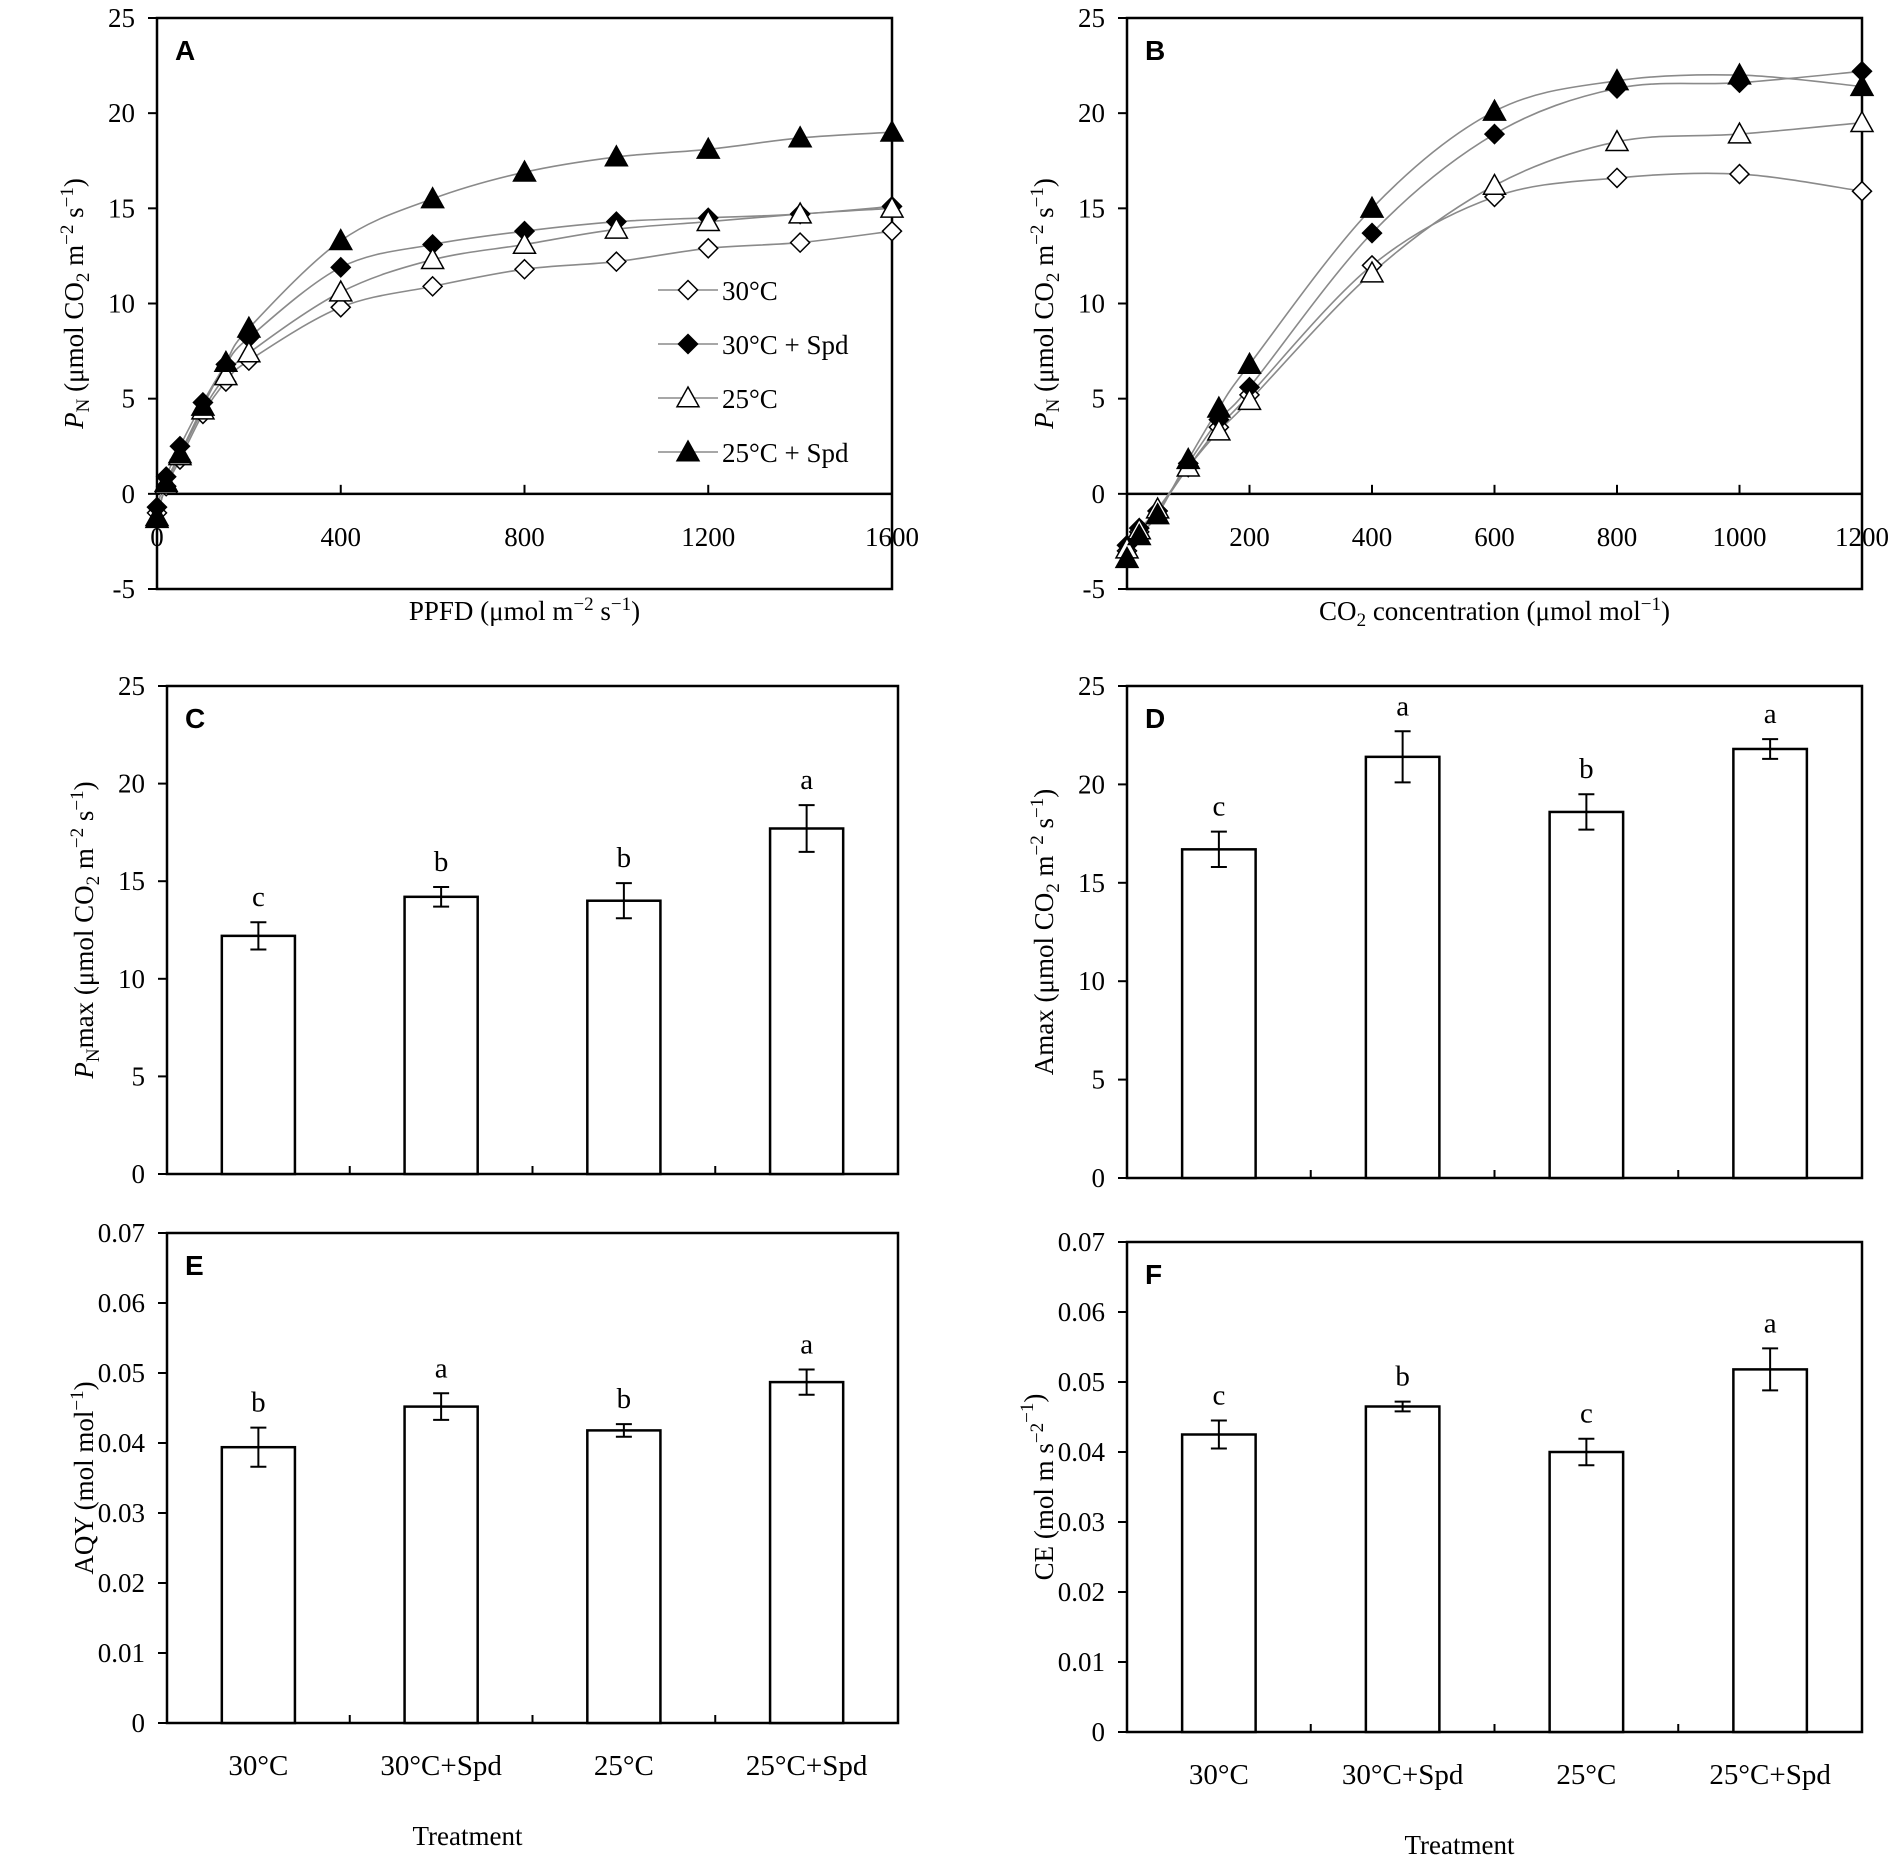  Describe the element at coordinates (341, 537) in the screenshot. I see `x-tick-label: 400` at that location.